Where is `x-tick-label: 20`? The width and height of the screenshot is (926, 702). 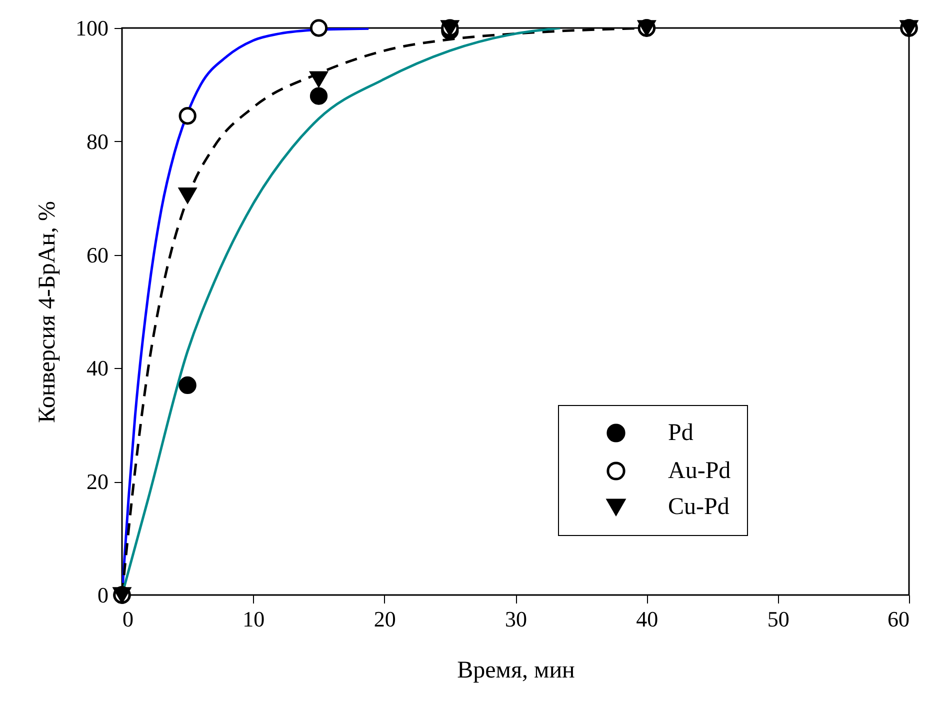
x-tick-label: 20 is located at coordinates (385, 619).